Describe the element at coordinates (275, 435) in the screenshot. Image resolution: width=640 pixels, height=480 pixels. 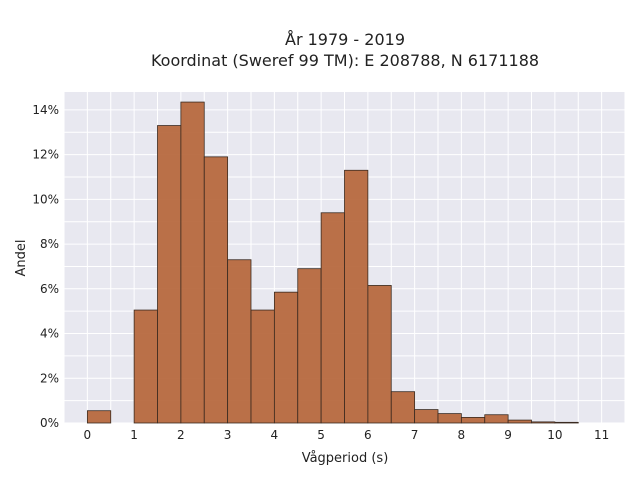
I see `x-tick-label: 4` at that location.